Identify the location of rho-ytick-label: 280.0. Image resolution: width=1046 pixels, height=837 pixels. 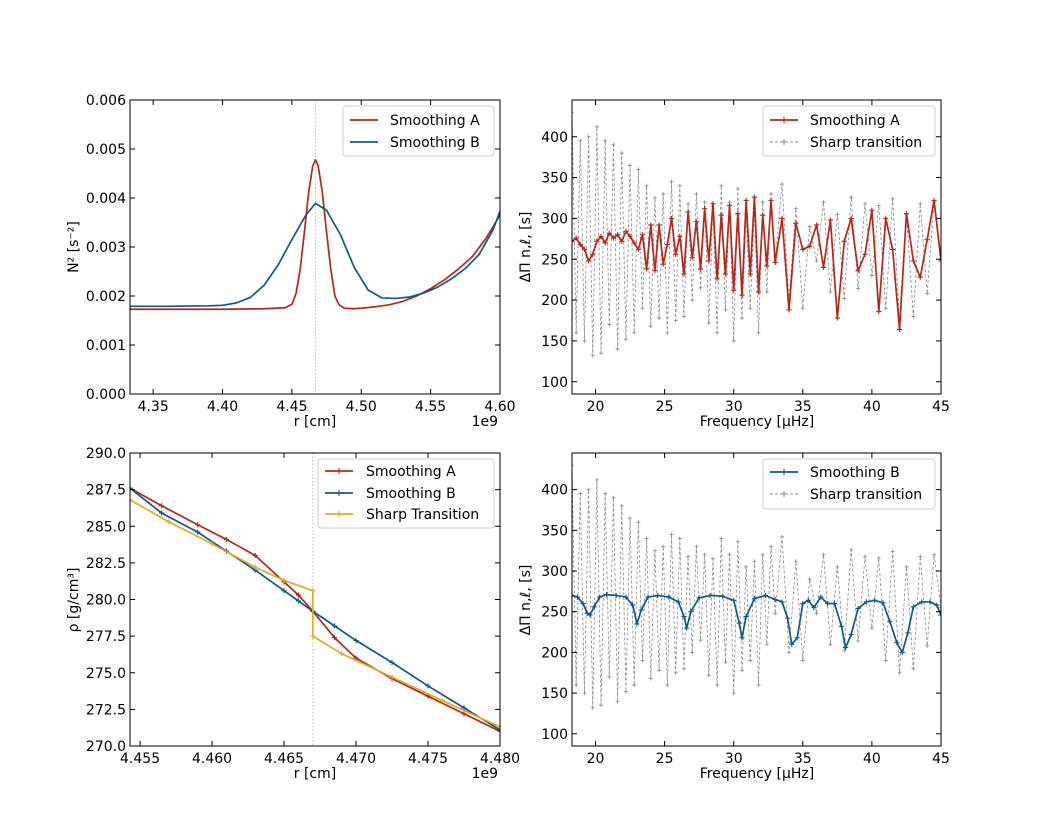
(106, 601).